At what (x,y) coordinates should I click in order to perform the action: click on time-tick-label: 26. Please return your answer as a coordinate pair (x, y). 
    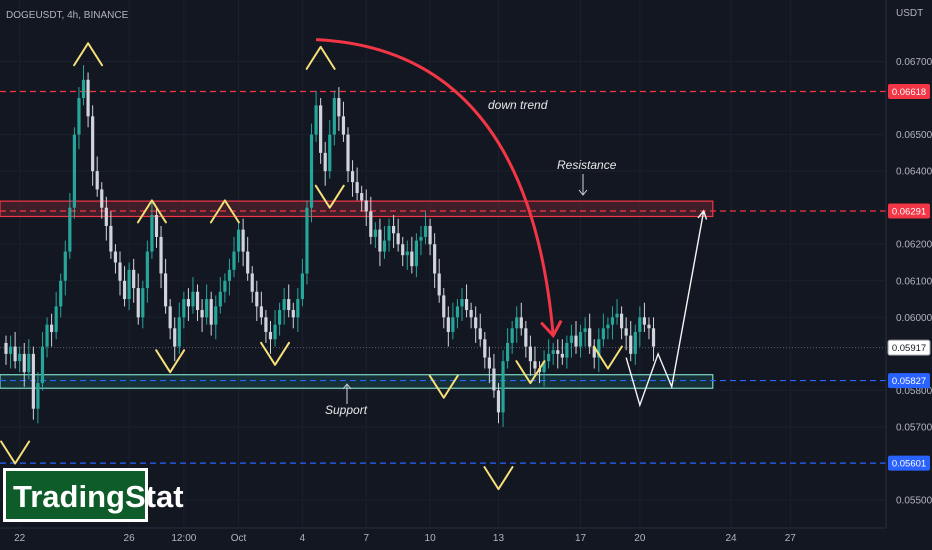
    Looking at the image, I should click on (130, 538).